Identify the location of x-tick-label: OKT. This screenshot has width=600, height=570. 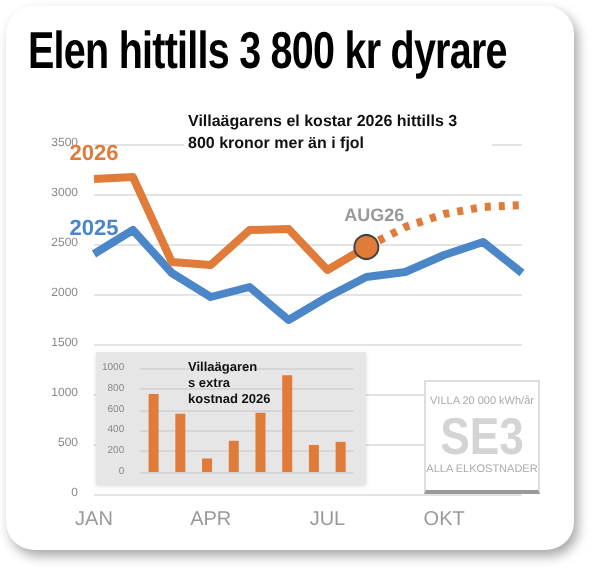
(444, 520).